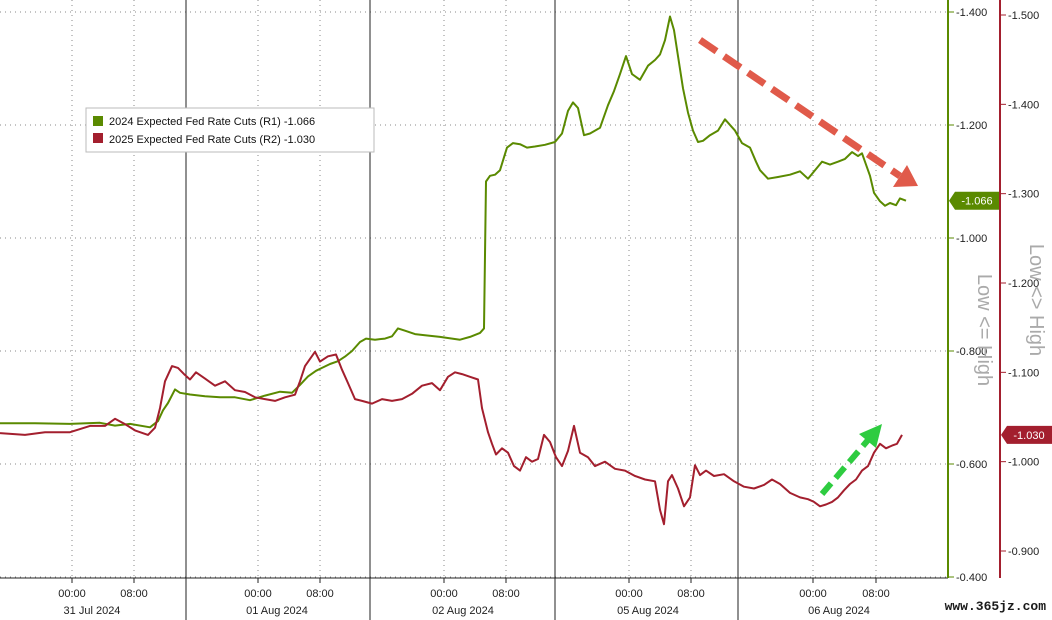 The height and width of the screenshot is (620, 1052). What do you see at coordinates (971, 13) in the screenshot?
I see `y-left-tick-label: -1.400` at bounding box center [971, 13].